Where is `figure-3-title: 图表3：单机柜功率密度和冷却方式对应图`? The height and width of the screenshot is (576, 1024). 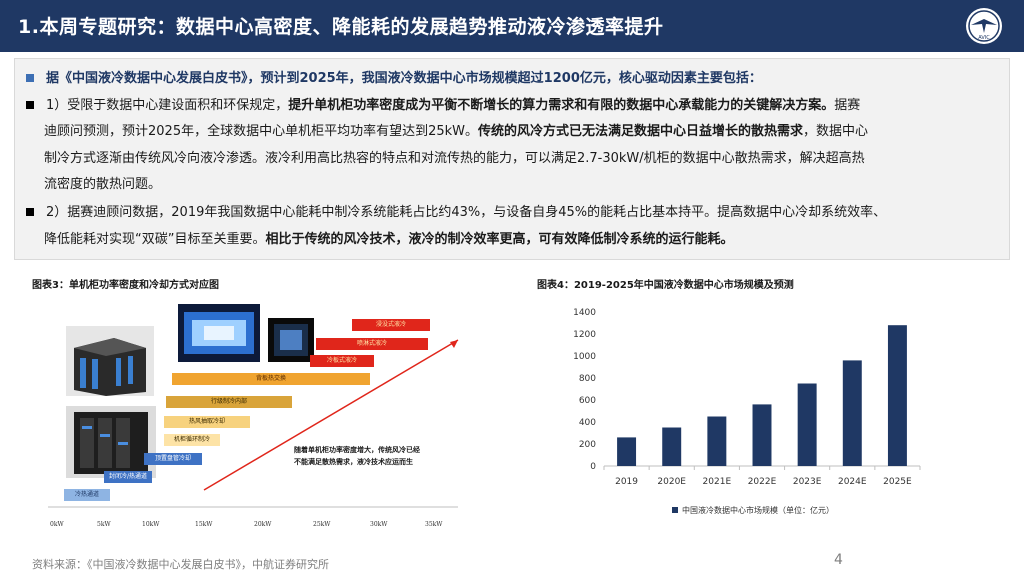 figure-3-title: 图表3：单机柜功率密度和冷却方式对应图 is located at coordinates (125, 285).